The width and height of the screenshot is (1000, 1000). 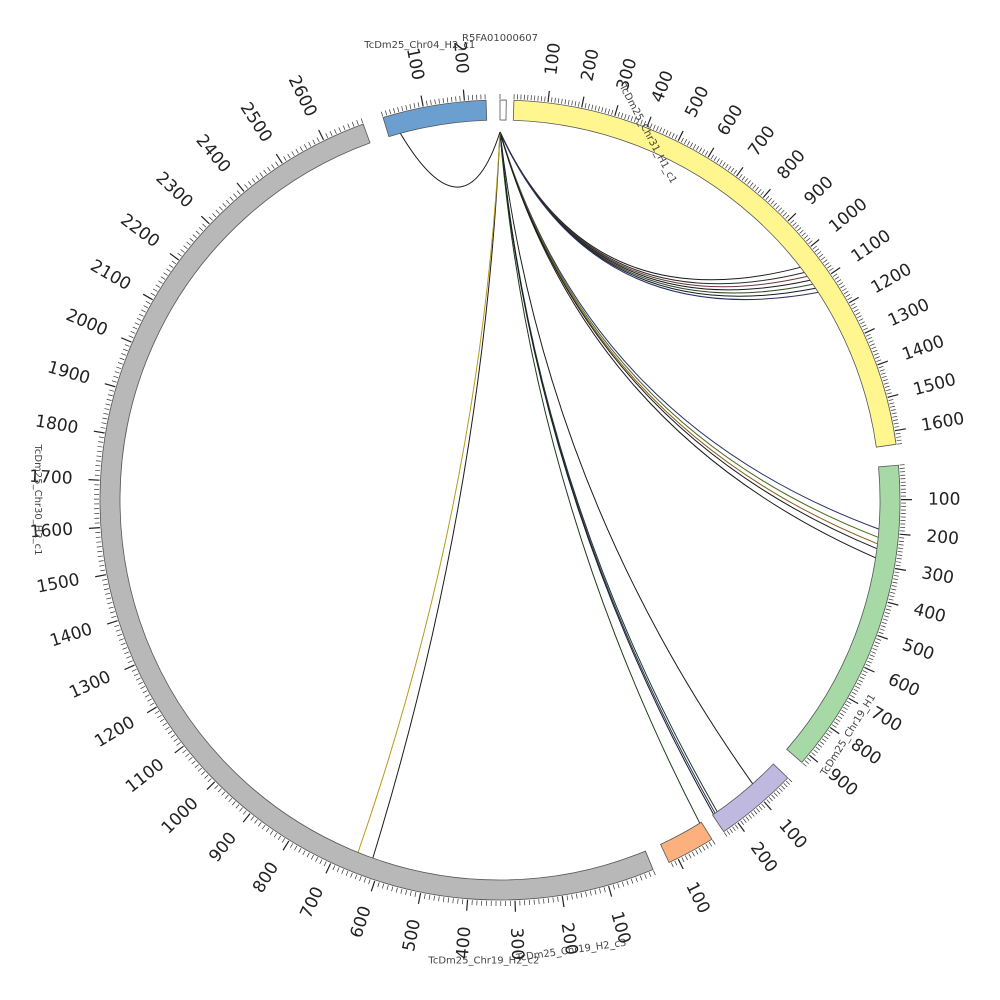 I want to click on ideogram-TcDm25_Chr19_H1, so click(x=843, y=613).